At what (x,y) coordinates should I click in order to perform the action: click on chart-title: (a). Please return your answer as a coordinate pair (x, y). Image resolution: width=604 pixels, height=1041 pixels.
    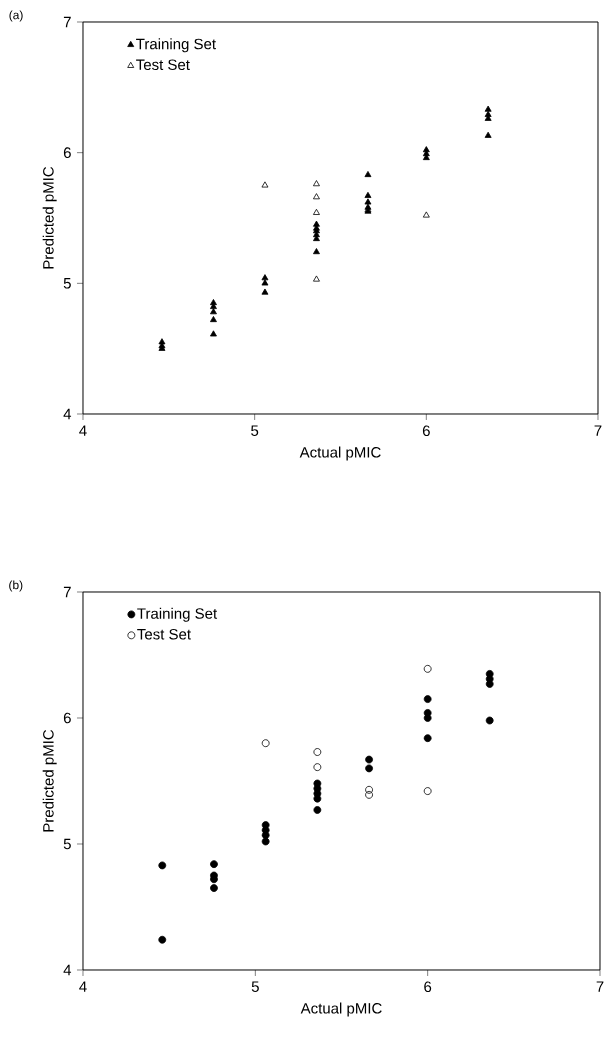
    Looking at the image, I should click on (16, 16).